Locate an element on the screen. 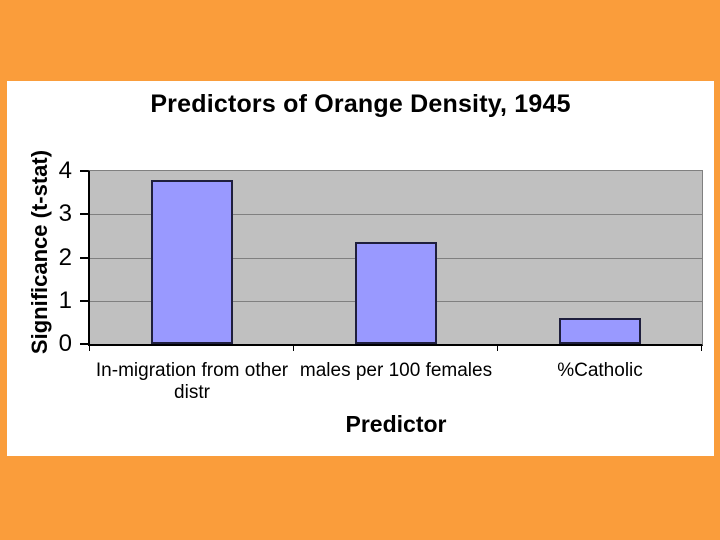 This screenshot has height=540, width=720. y-tick-label: 4 is located at coordinates (65, 170).